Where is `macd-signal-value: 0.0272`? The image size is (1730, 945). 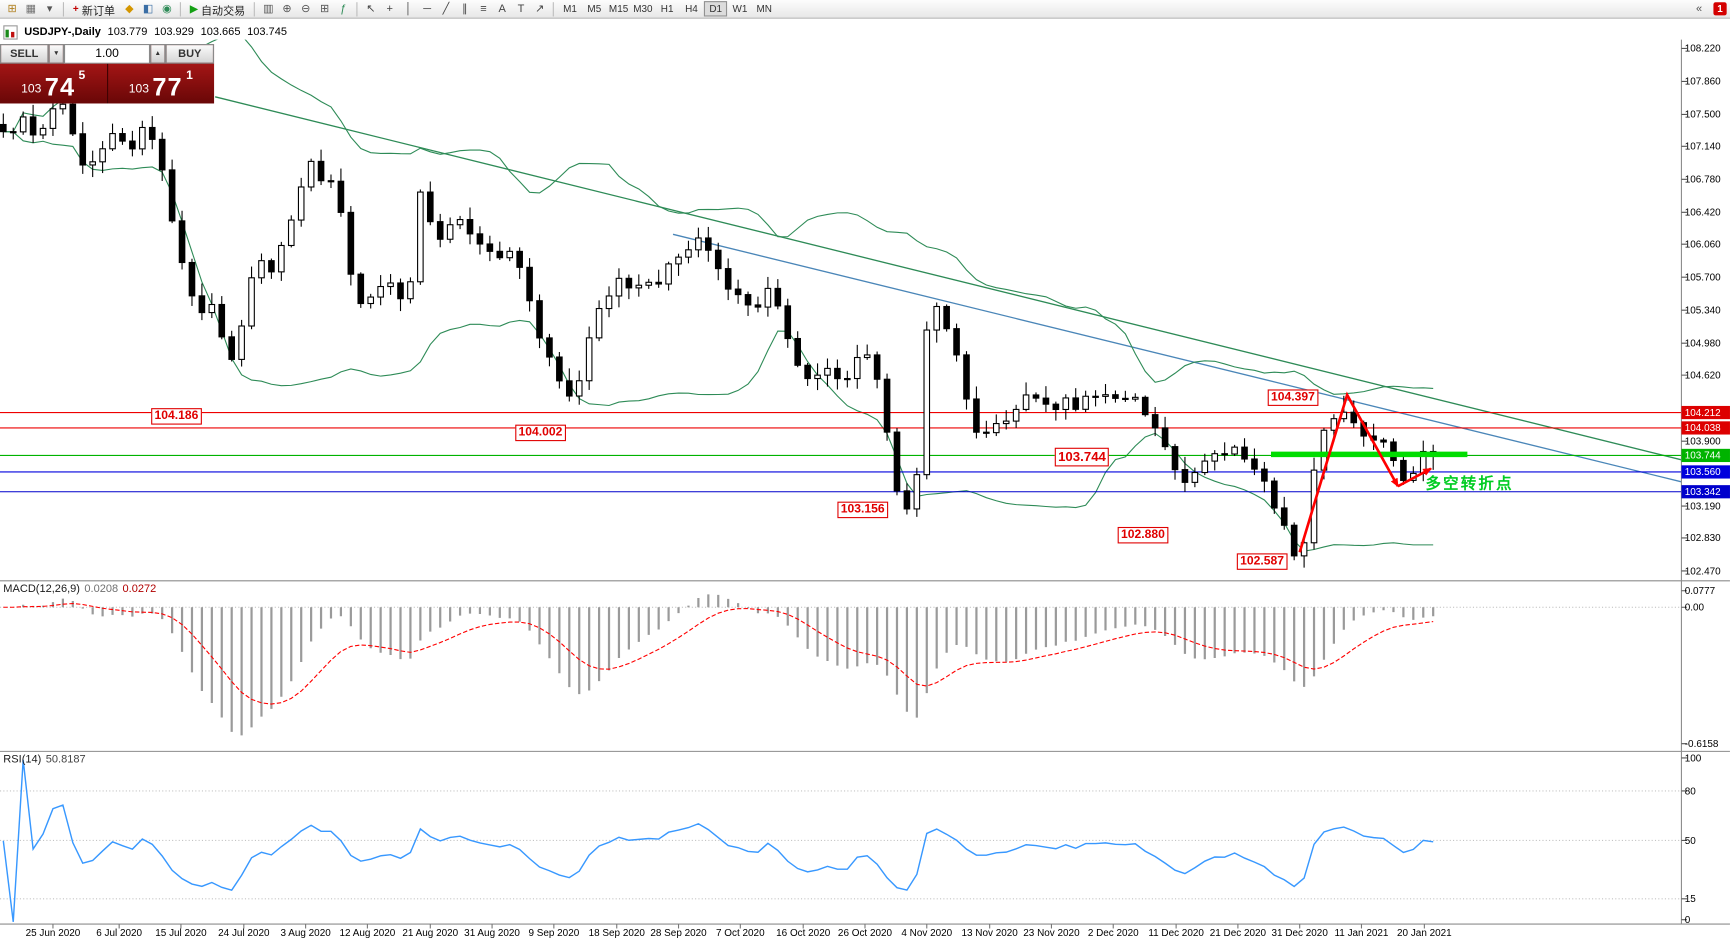 macd-signal-value: 0.0272 is located at coordinates (139, 589).